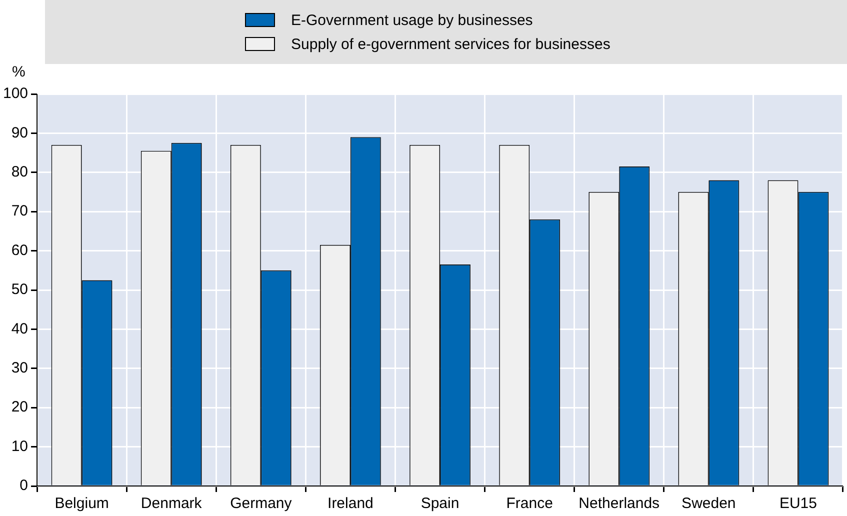  I want to click on y-tick-label: 30, so click(19, 368).